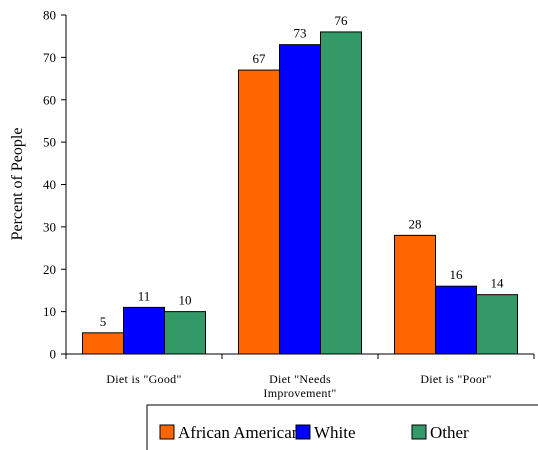  Describe the element at coordinates (17, 184) in the screenshot. I see `y-axis-label: Percent of People` at that location.